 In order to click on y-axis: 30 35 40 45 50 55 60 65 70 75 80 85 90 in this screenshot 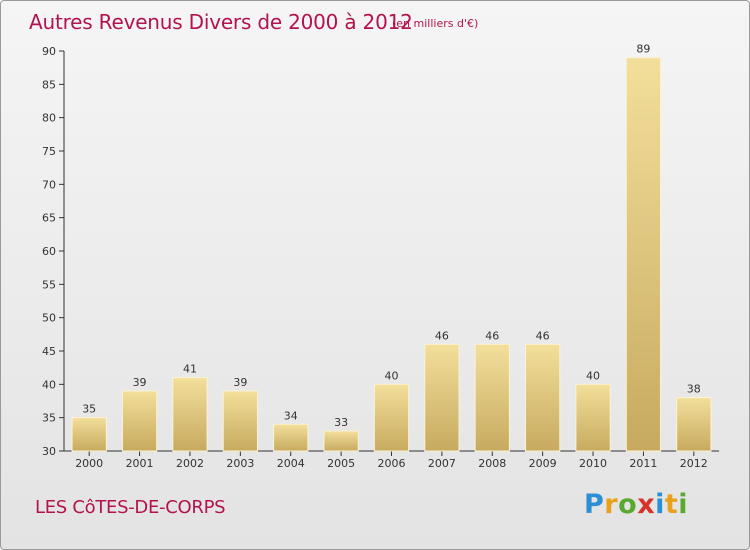, I will do `click(53, 251)`.